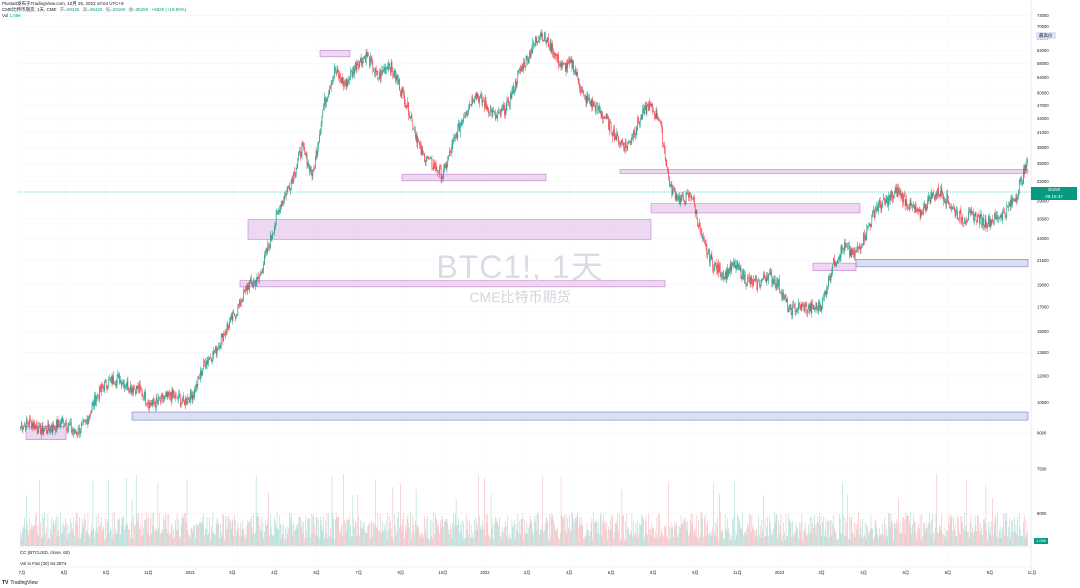  Describe the element at coordinates (43, 563) in the screenshot. I see `oscillator-label-2: Vol in Fiat (30) 94.2874` at that location.